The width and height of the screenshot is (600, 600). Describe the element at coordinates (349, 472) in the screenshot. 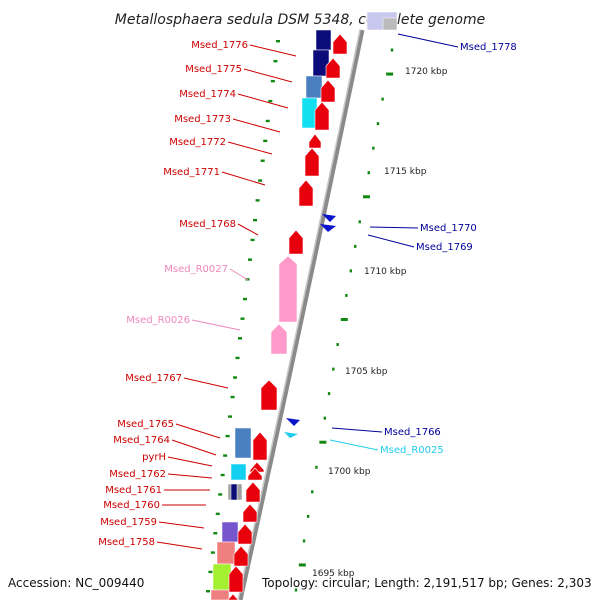

I see `scale-label: 1700 kbp` at that location.